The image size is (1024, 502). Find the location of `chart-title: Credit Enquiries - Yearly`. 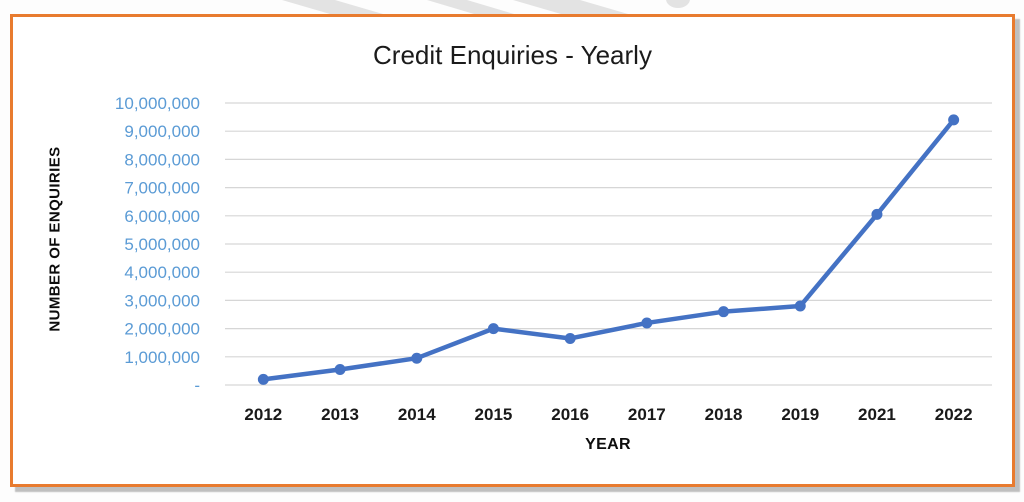

chart-title: Credit Enquiries - Yearly is located at coordinates (512, 55).